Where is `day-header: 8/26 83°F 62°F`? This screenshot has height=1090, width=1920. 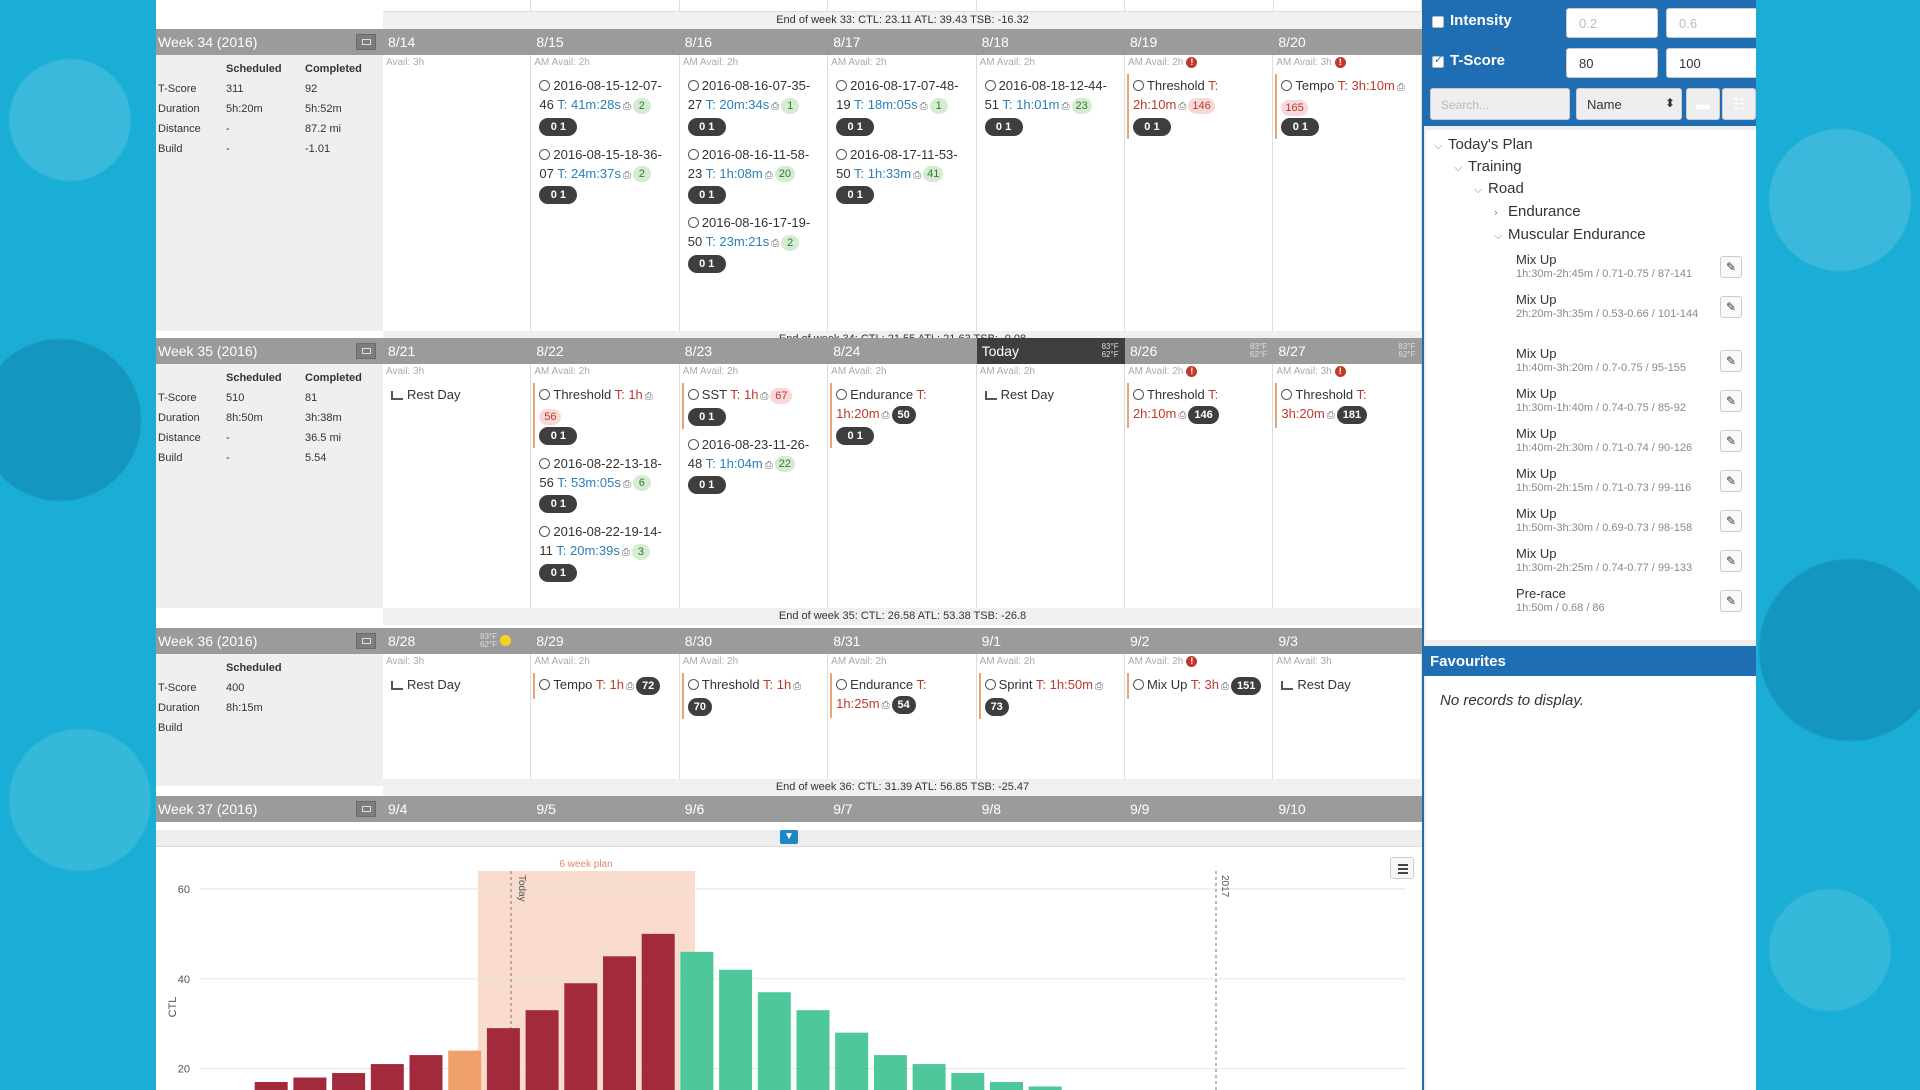 day-header: 8/26 83°F 62°F is located at coordinates (1199, 351).